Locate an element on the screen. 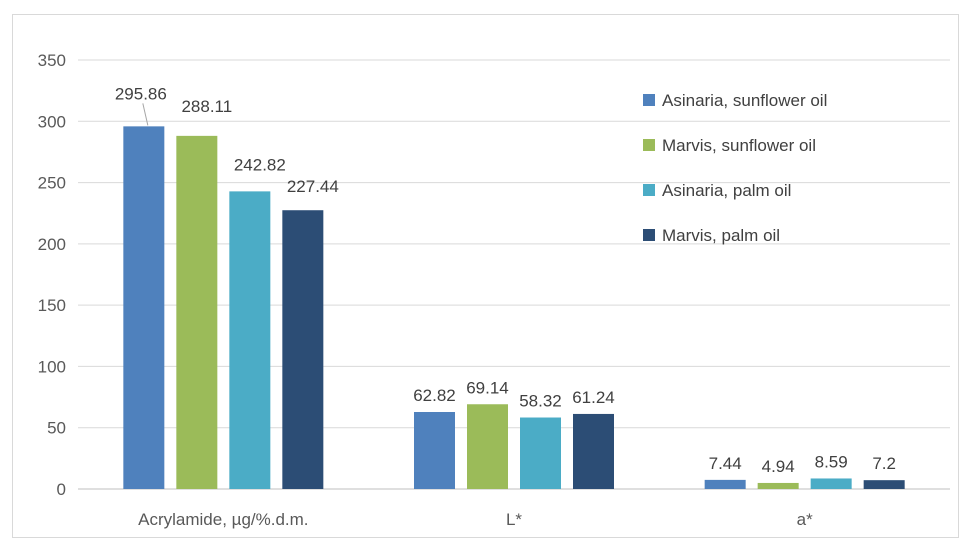  legend-label-1: Asinaria, sunflower oil is located at coordinates (744, 100).